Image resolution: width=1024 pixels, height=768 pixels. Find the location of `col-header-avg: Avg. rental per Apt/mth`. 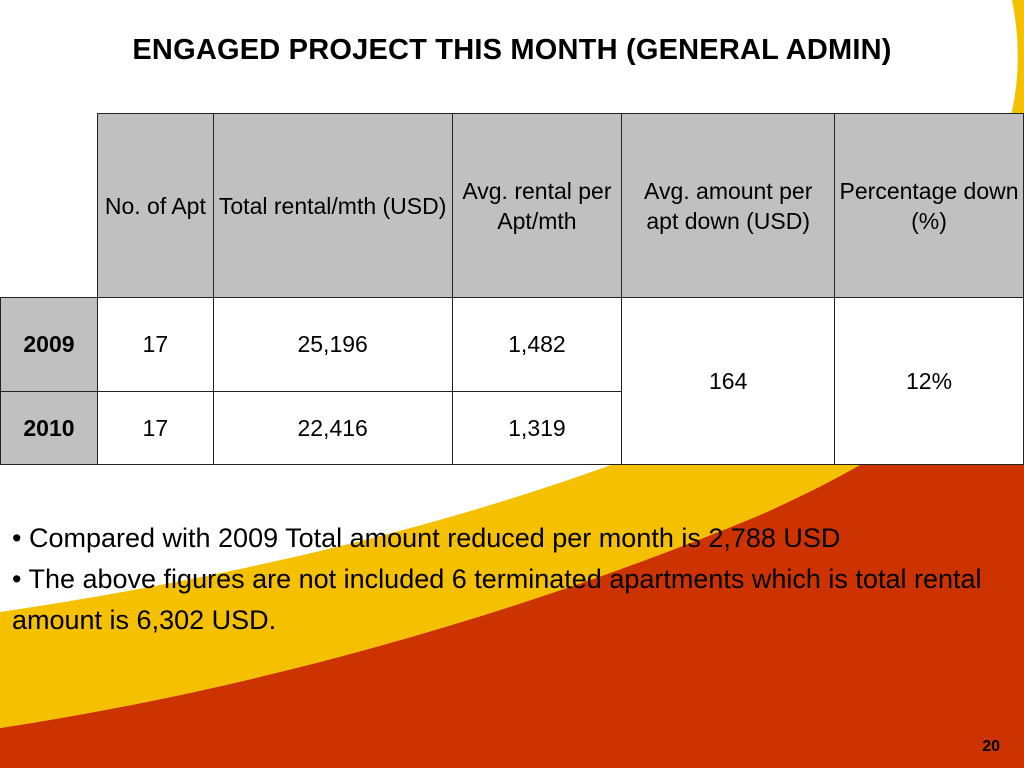

col-header-avg: Avg. rental per Apt/mth is located at coordinates (537, 205).